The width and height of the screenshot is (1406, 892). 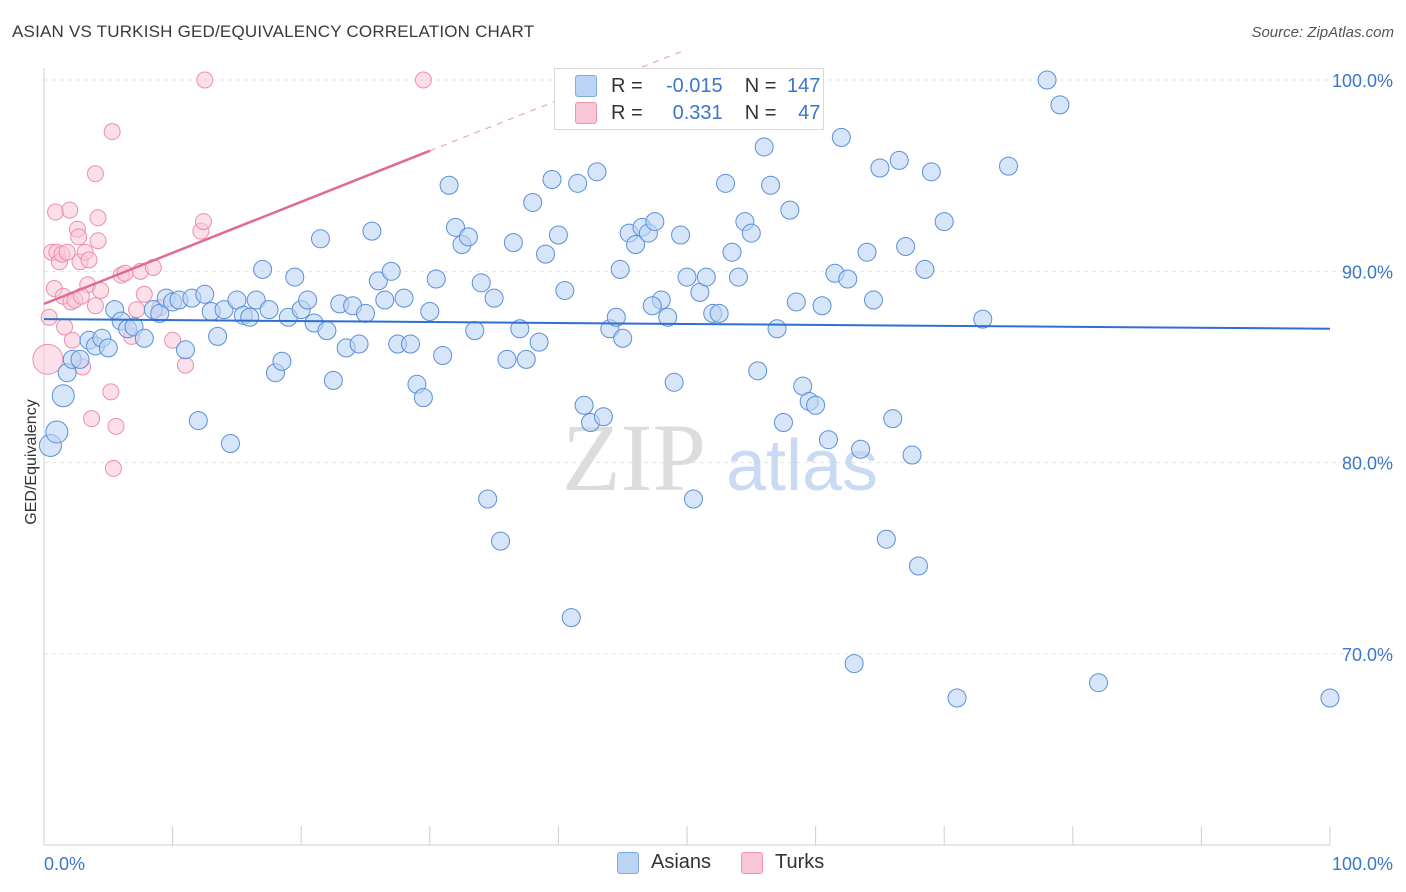 What do you see at coordinates (1367, 464) in the screenshot?
I see `y-tick-label: 80.0%` at bounding box center [1367, 464].